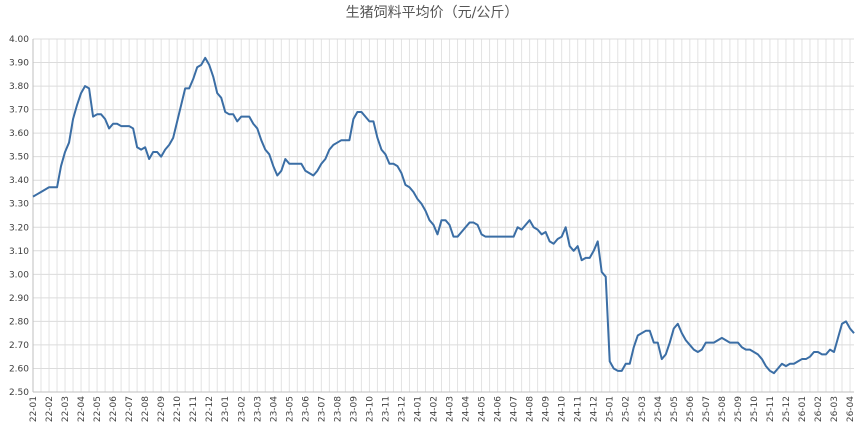  I want to click on x-tick-label: 25-02, so click(627, 409).